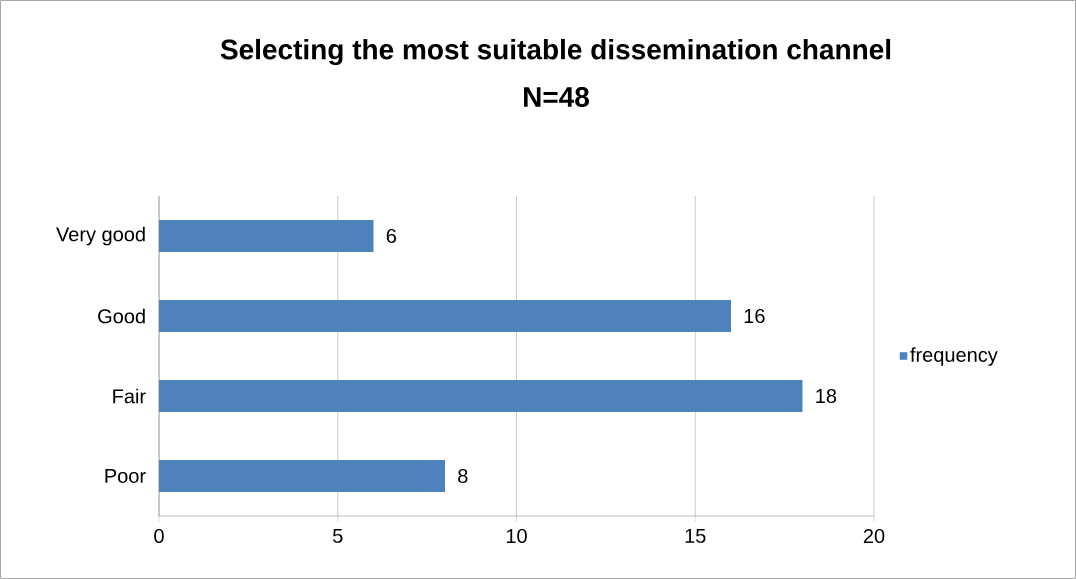 Image resolution: width=1076 pixels, height=579 pixels. What do you see at coordinates (874, 536) in the screenshot?
I see `x-tick-label: 20` at bounding box center [874, 536].